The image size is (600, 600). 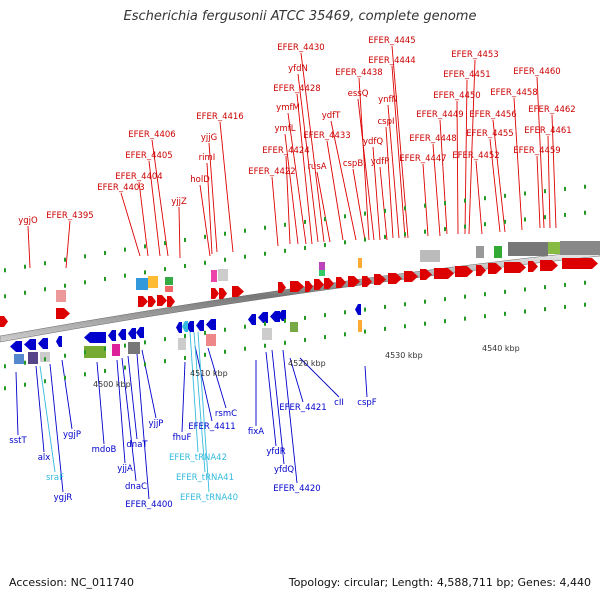 I want to click on gene-label-ymfl: ymfL, so click(x=284, y=129).